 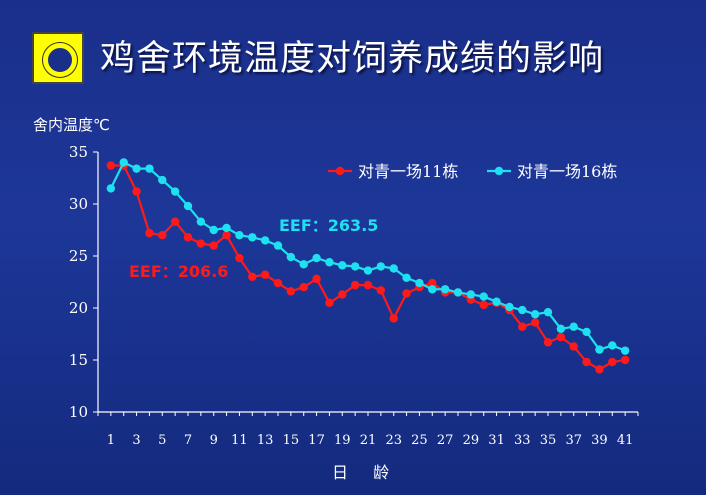 What do you see at coordinates (239, 440) in the screenshot?
I see `x-tick-label: 11` at bounding box center [239, 440].